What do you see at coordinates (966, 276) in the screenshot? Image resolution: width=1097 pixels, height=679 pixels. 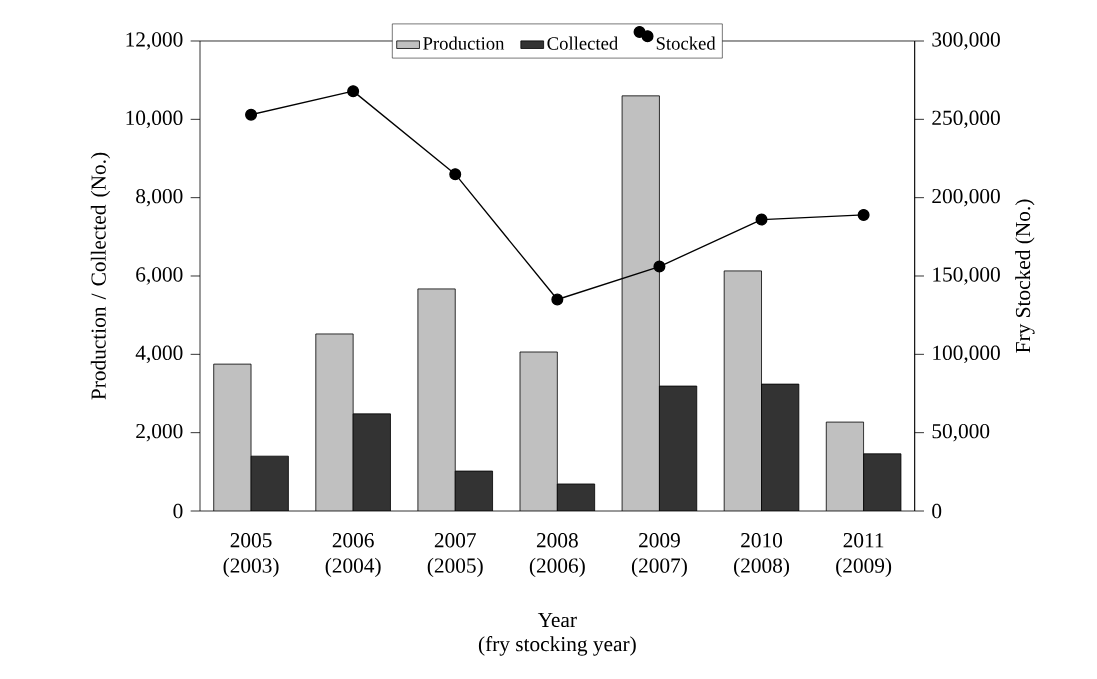 I see `y2-tick-label: 150,000` at bounding box center [966, 276].